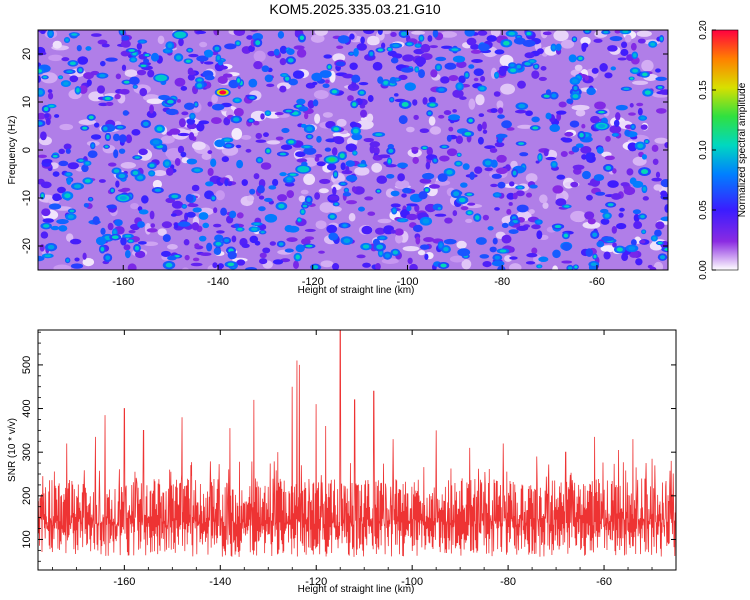 This screenshot has height=600, width=750. Describe the element at coordinates (703, 150) in the screenshot. I see `colorbar-tick-label: 0.10` at that location.